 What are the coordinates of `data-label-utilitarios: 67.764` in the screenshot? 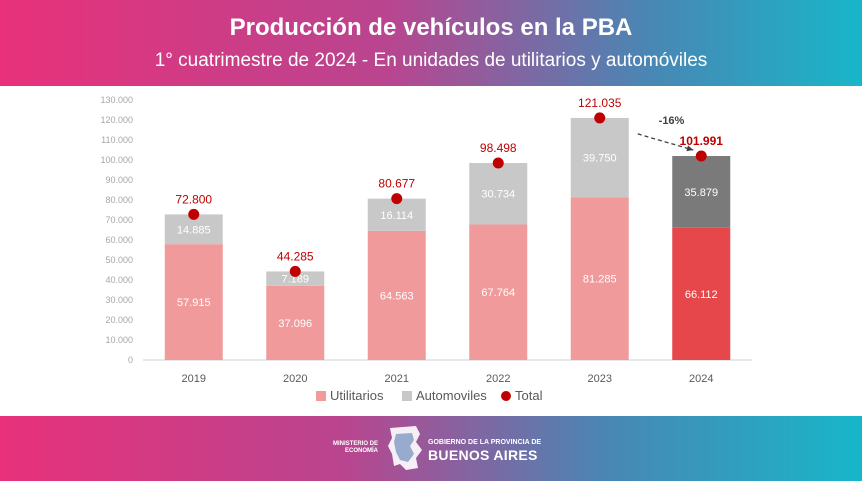 It's located at (498, 293).